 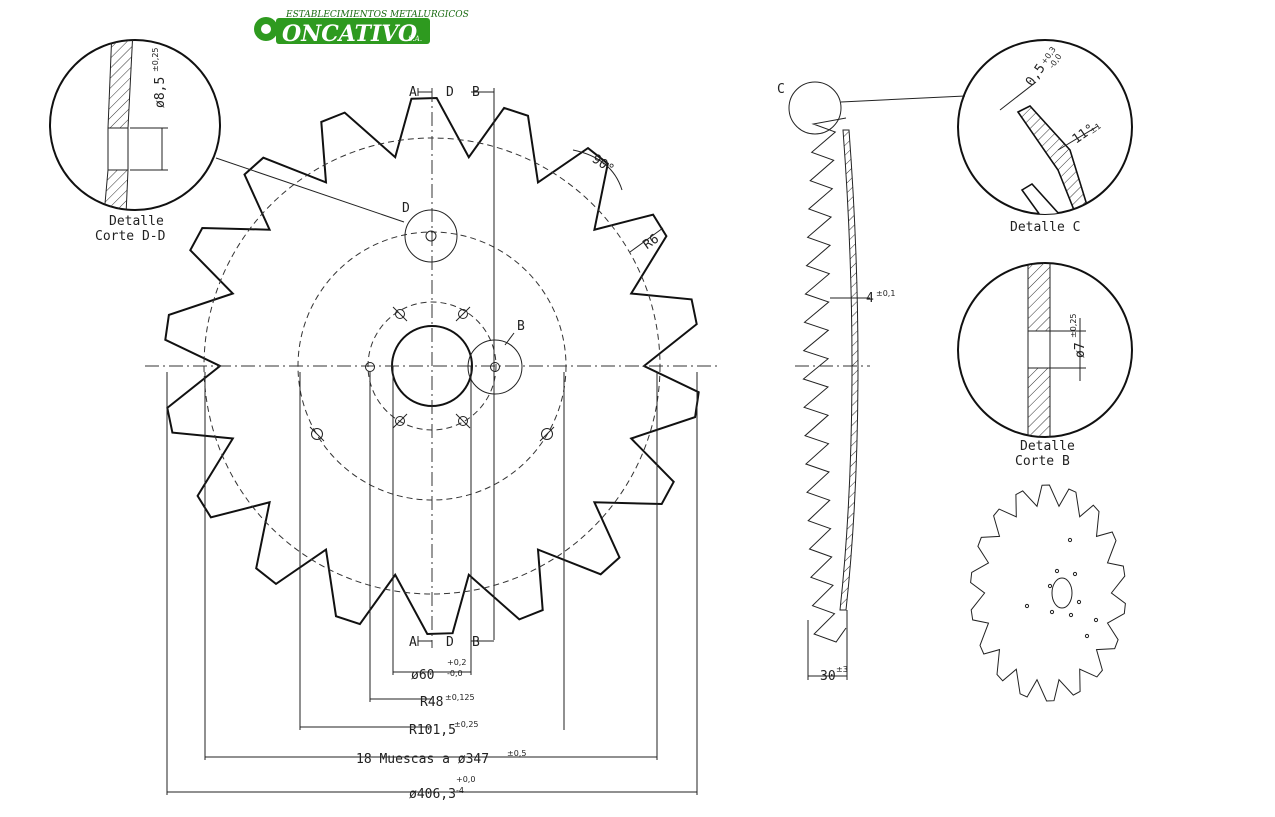 I want to click on section-a-bottom: A, so click(x=413, y=642).